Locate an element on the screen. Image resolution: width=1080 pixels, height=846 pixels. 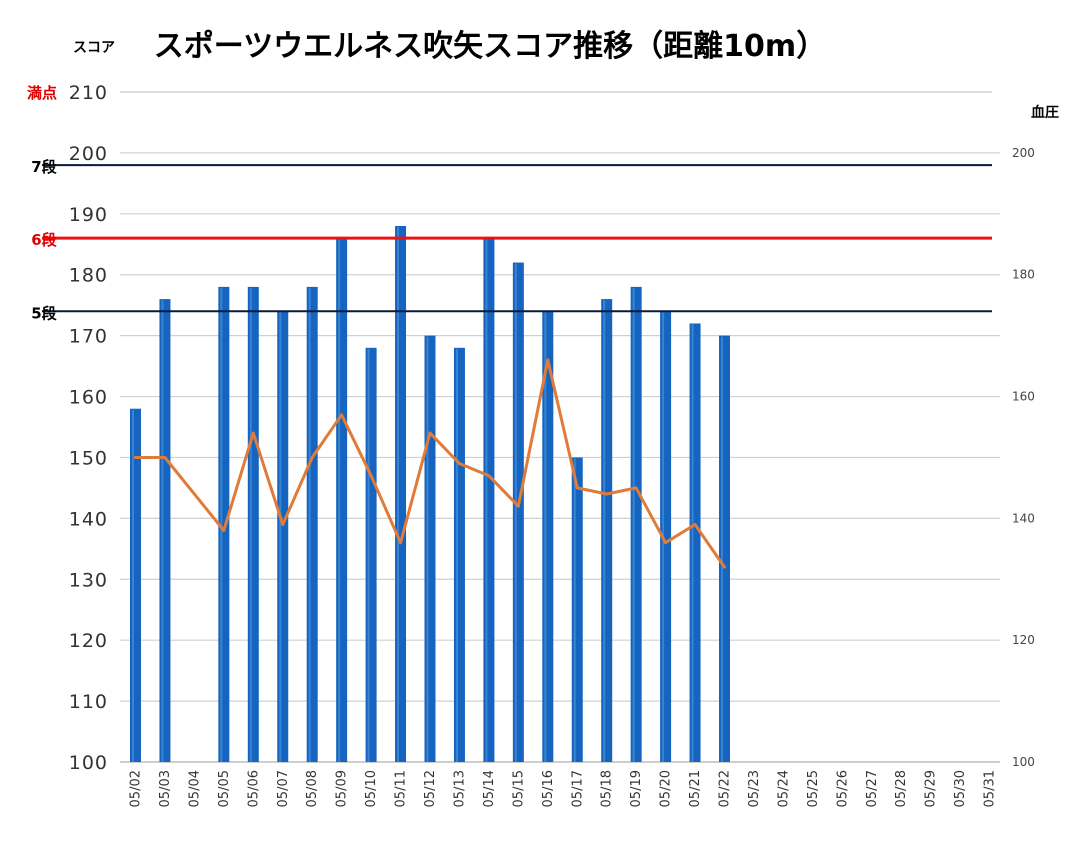
x-tick-label: 05/27 is located at coordinates (872, 788).